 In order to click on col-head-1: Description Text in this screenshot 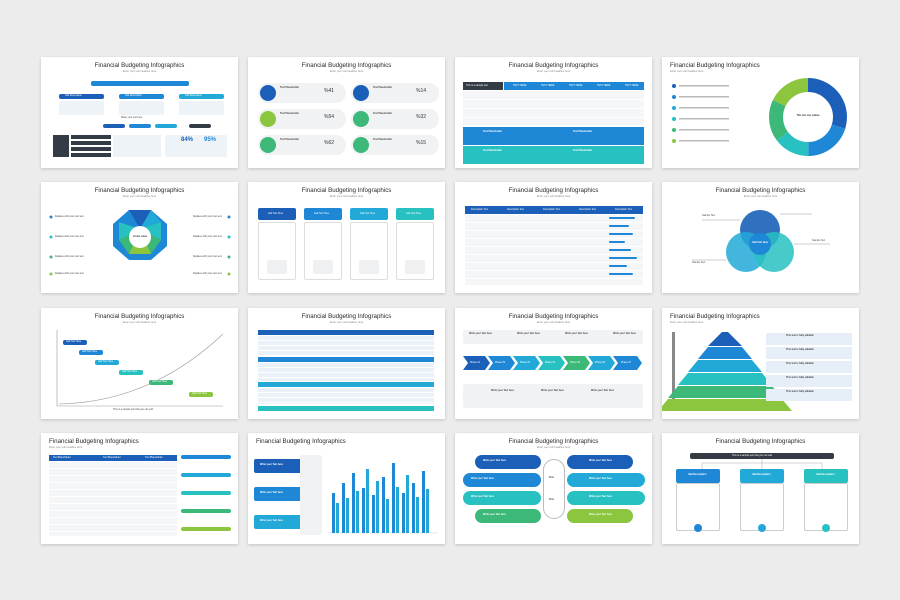, I will do `click(479, 209)`.